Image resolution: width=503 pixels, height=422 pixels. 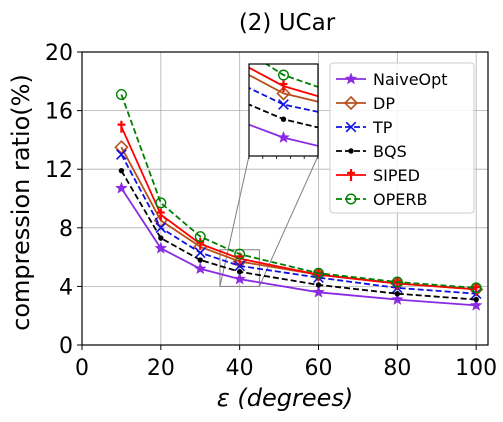 I want to click on legend-item-naiveopt: NaiveOpt, so click(x=392, y=79).